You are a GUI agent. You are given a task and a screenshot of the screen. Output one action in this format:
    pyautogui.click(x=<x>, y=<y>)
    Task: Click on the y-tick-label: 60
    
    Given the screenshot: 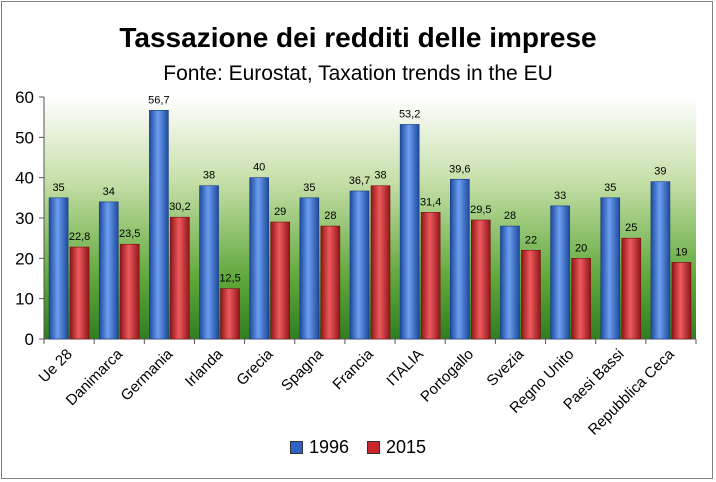 What is the action you would take?
    pyautogui.click(x=24, y=97)
    